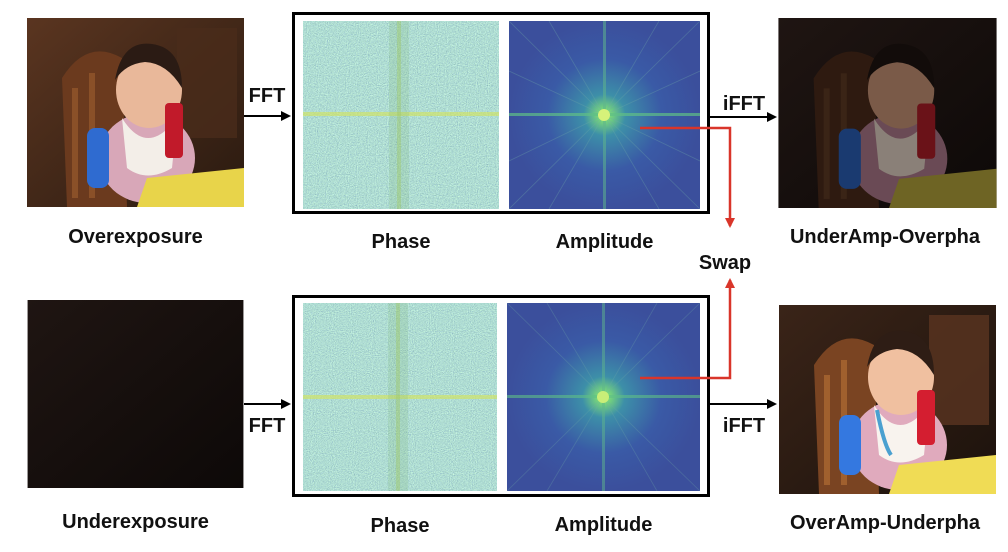 The height and width of the screenshot is (552, 1008). I want to click on amplitude-label-row2: Amplitude, so click(603, 525).